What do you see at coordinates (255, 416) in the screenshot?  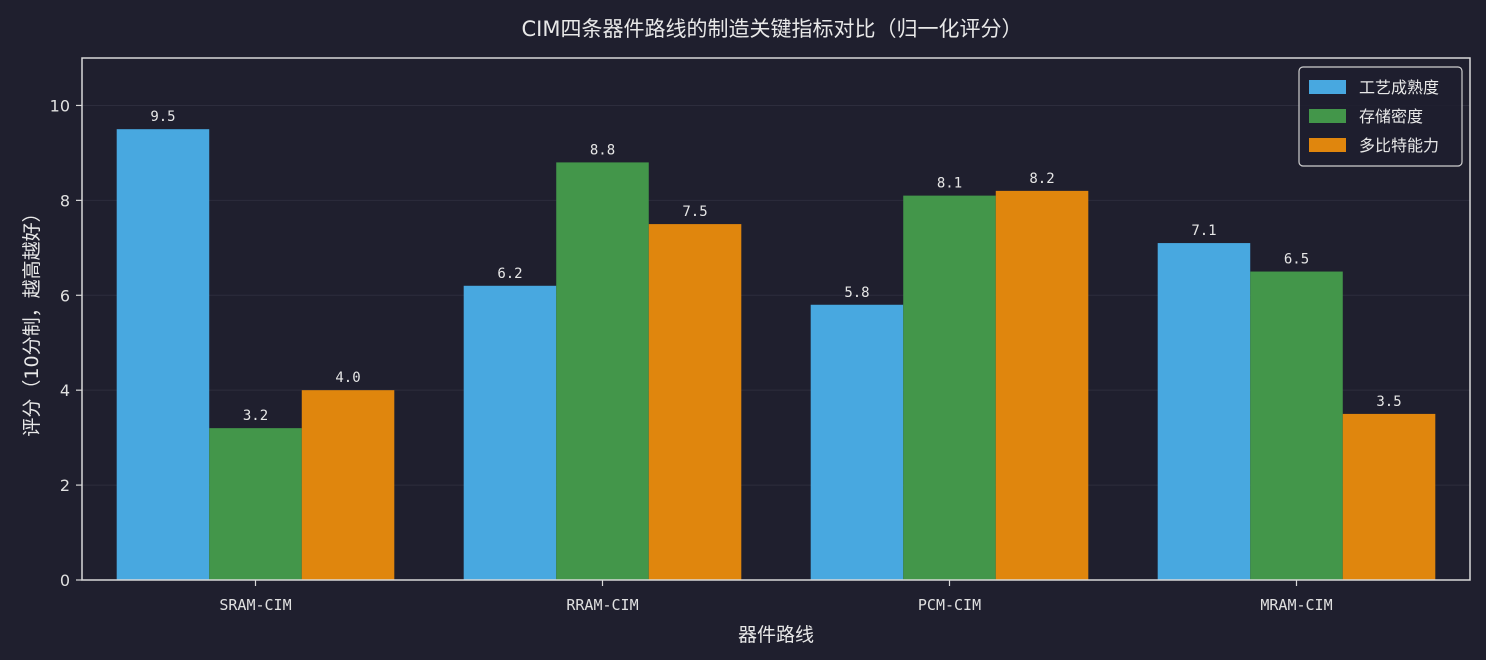 I see `data-label: 3.2` at bounding box center [255, 416].